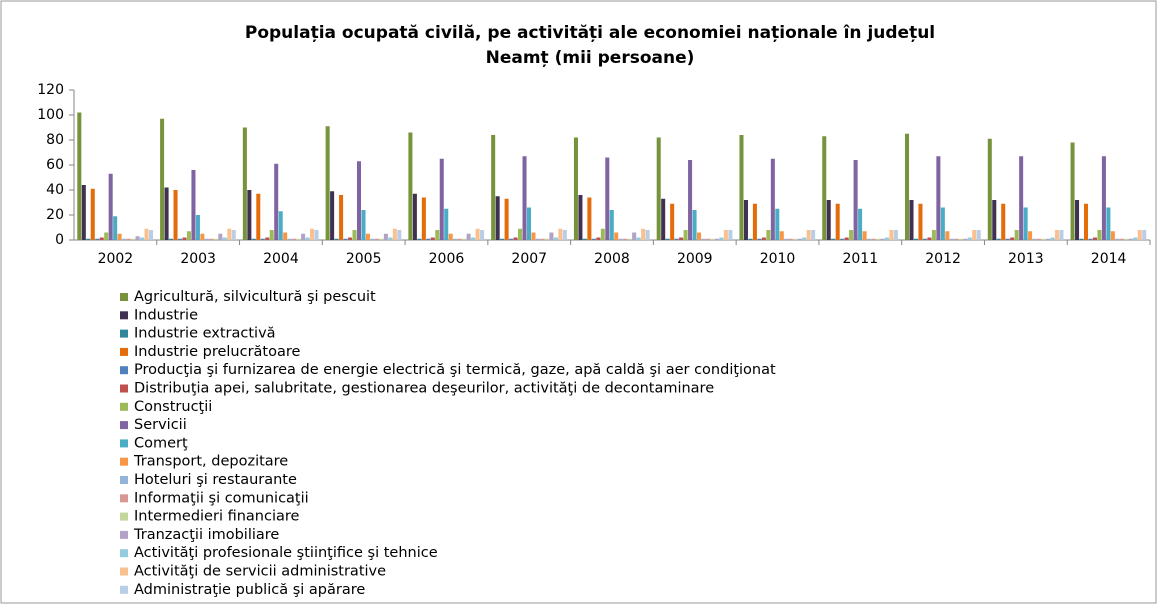 This screenshot has width=1157, height=604. Describe the element at coordinates (50, 115) in the screenshot. I see `y-tick-label: 100` at that location.